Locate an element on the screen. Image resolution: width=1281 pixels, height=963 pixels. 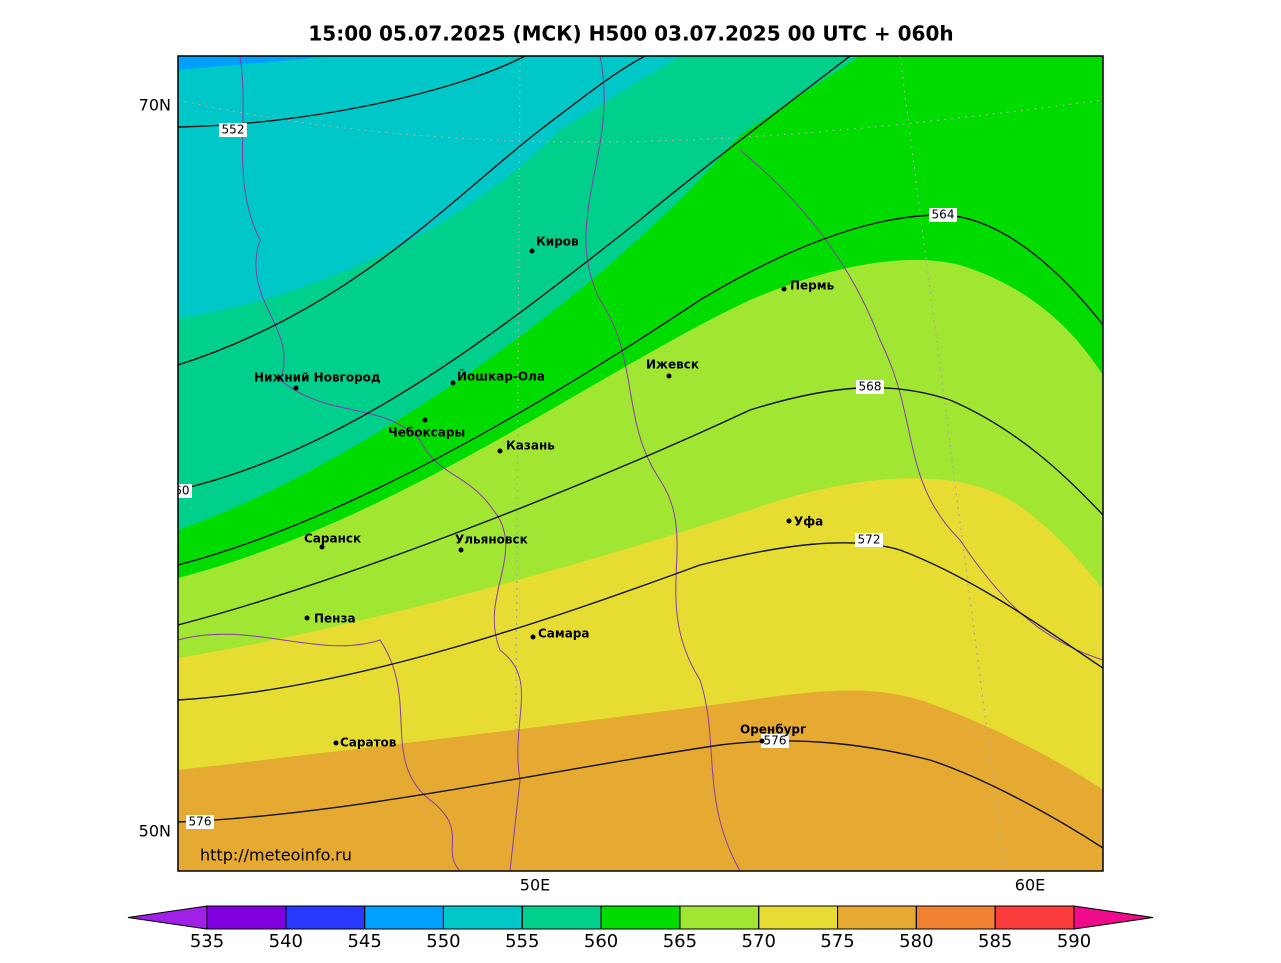
colorbar-label: 560 is located at coordinates (601, 941).